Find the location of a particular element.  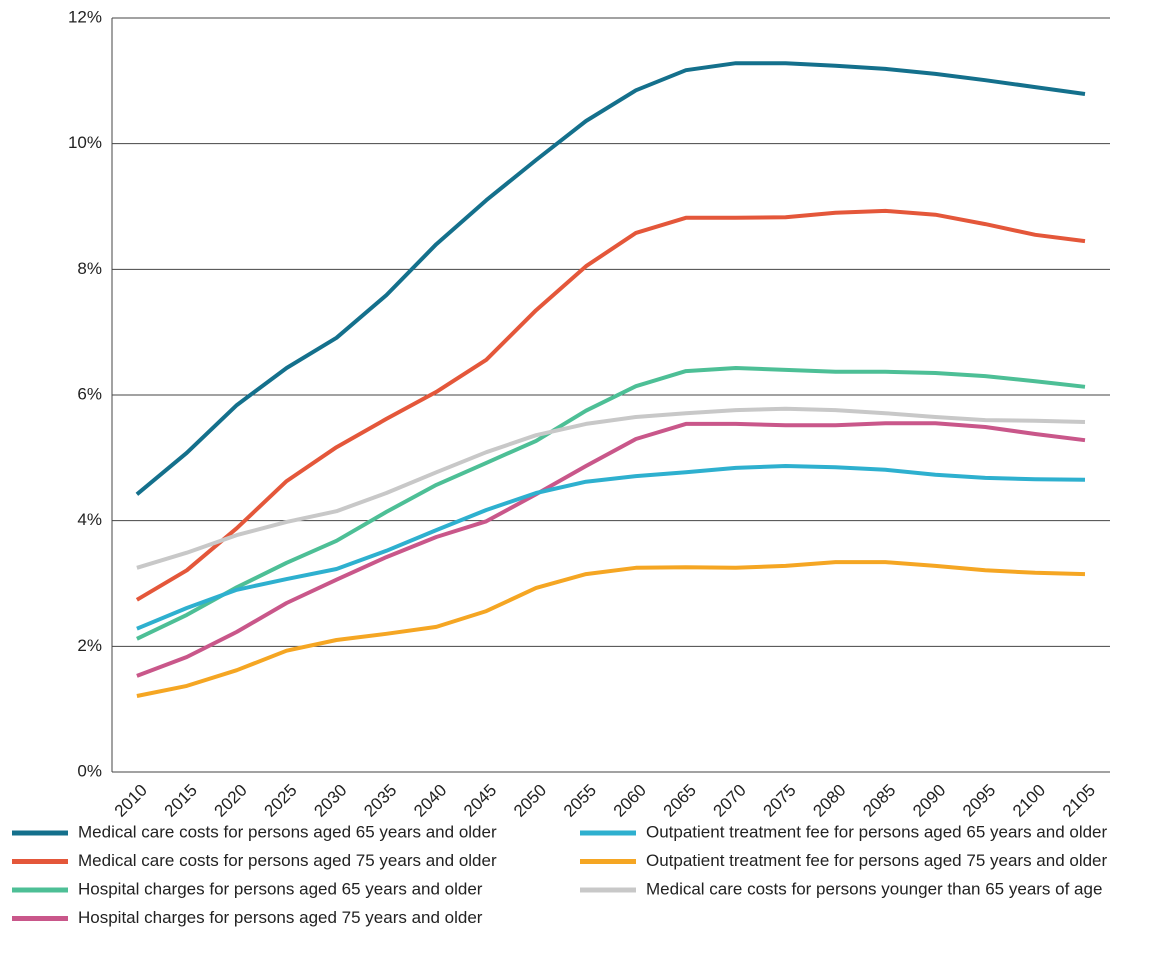

x-tick-label: 2015 is located at coordinates (181, 801).